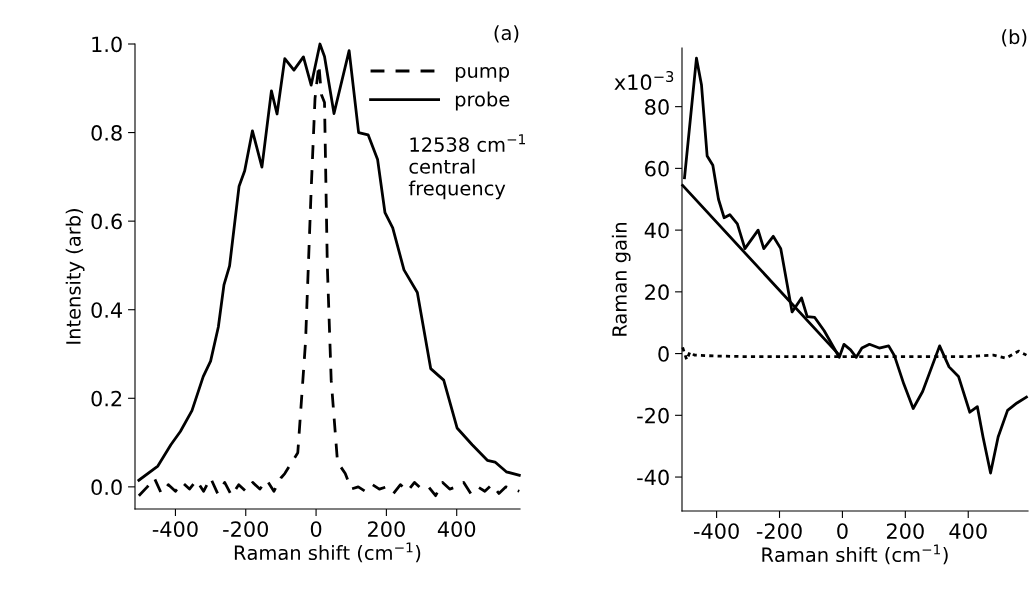 The width and height of the screenshot is (1030, 596). I want to click on y-axis-title: Intensity (arb), so click(75, 276).